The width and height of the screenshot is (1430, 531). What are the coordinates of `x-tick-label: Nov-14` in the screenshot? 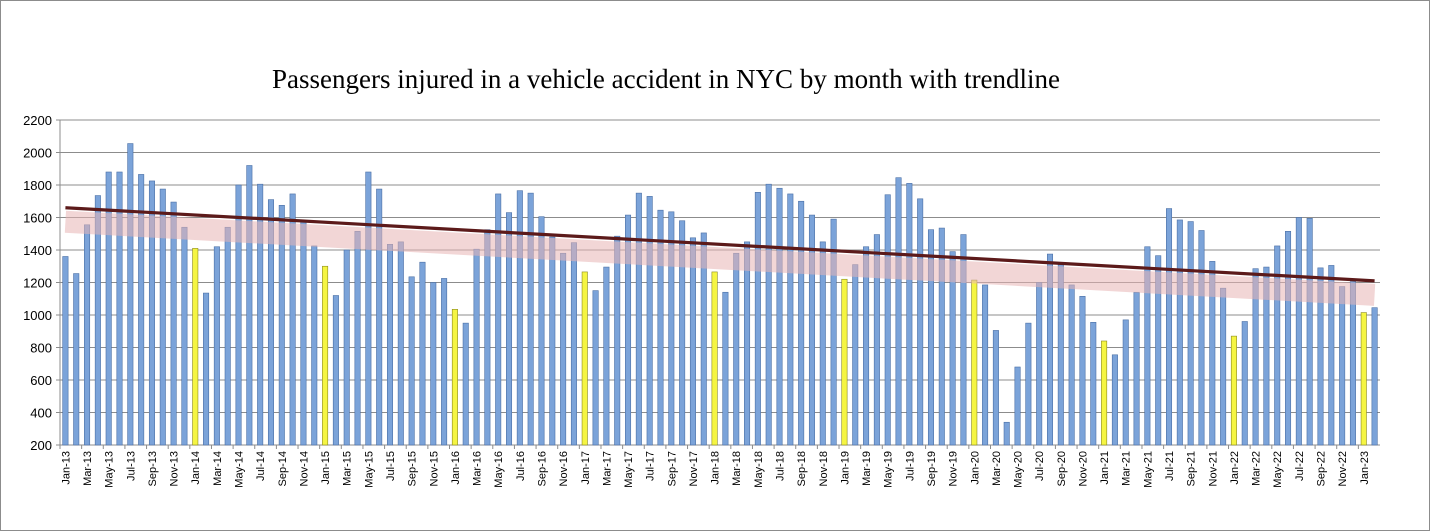 It's located at (304, 468).